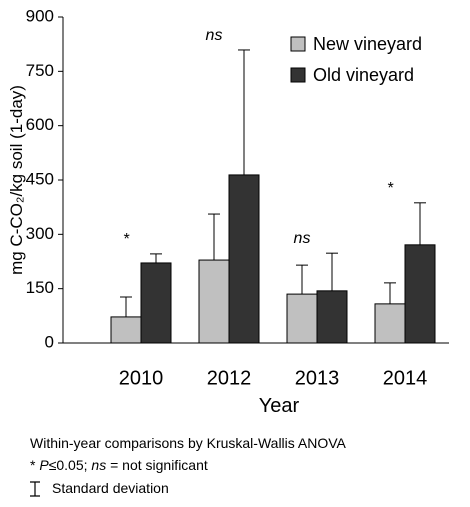 The height and width of the screenshot is (507, 470). Describe the element at coordinates (34, 465) in the screenshot. I see `footnote-part: *` at that location.